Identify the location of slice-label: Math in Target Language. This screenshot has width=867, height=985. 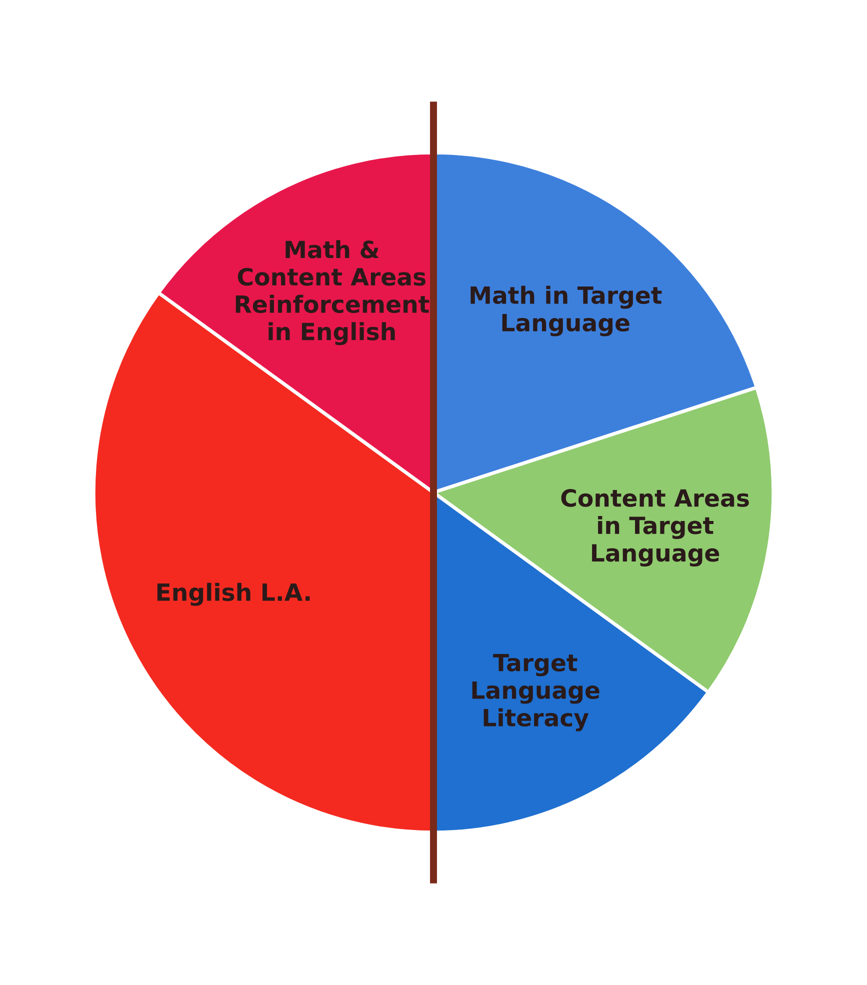
(566, 311).